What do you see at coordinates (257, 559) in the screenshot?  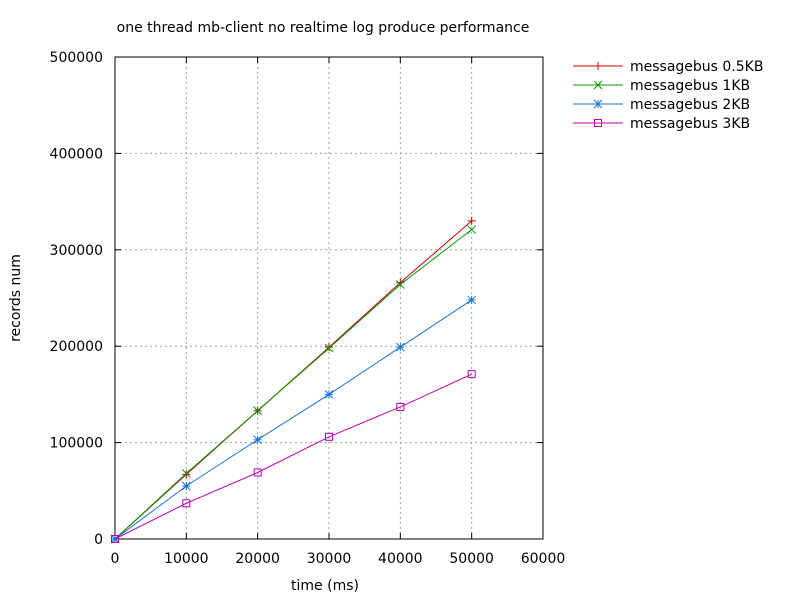 I see `x-tick-label: 20000` at bounding box center [257, 559].